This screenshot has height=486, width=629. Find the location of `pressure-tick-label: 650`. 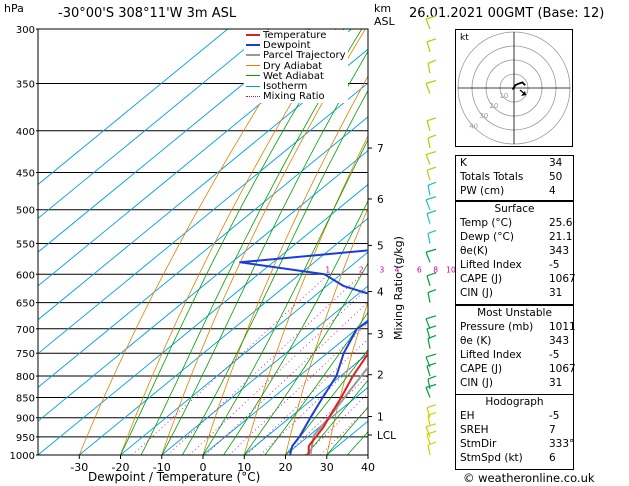

pressure-tick-label: 650 is located at coordinates (25, 304).